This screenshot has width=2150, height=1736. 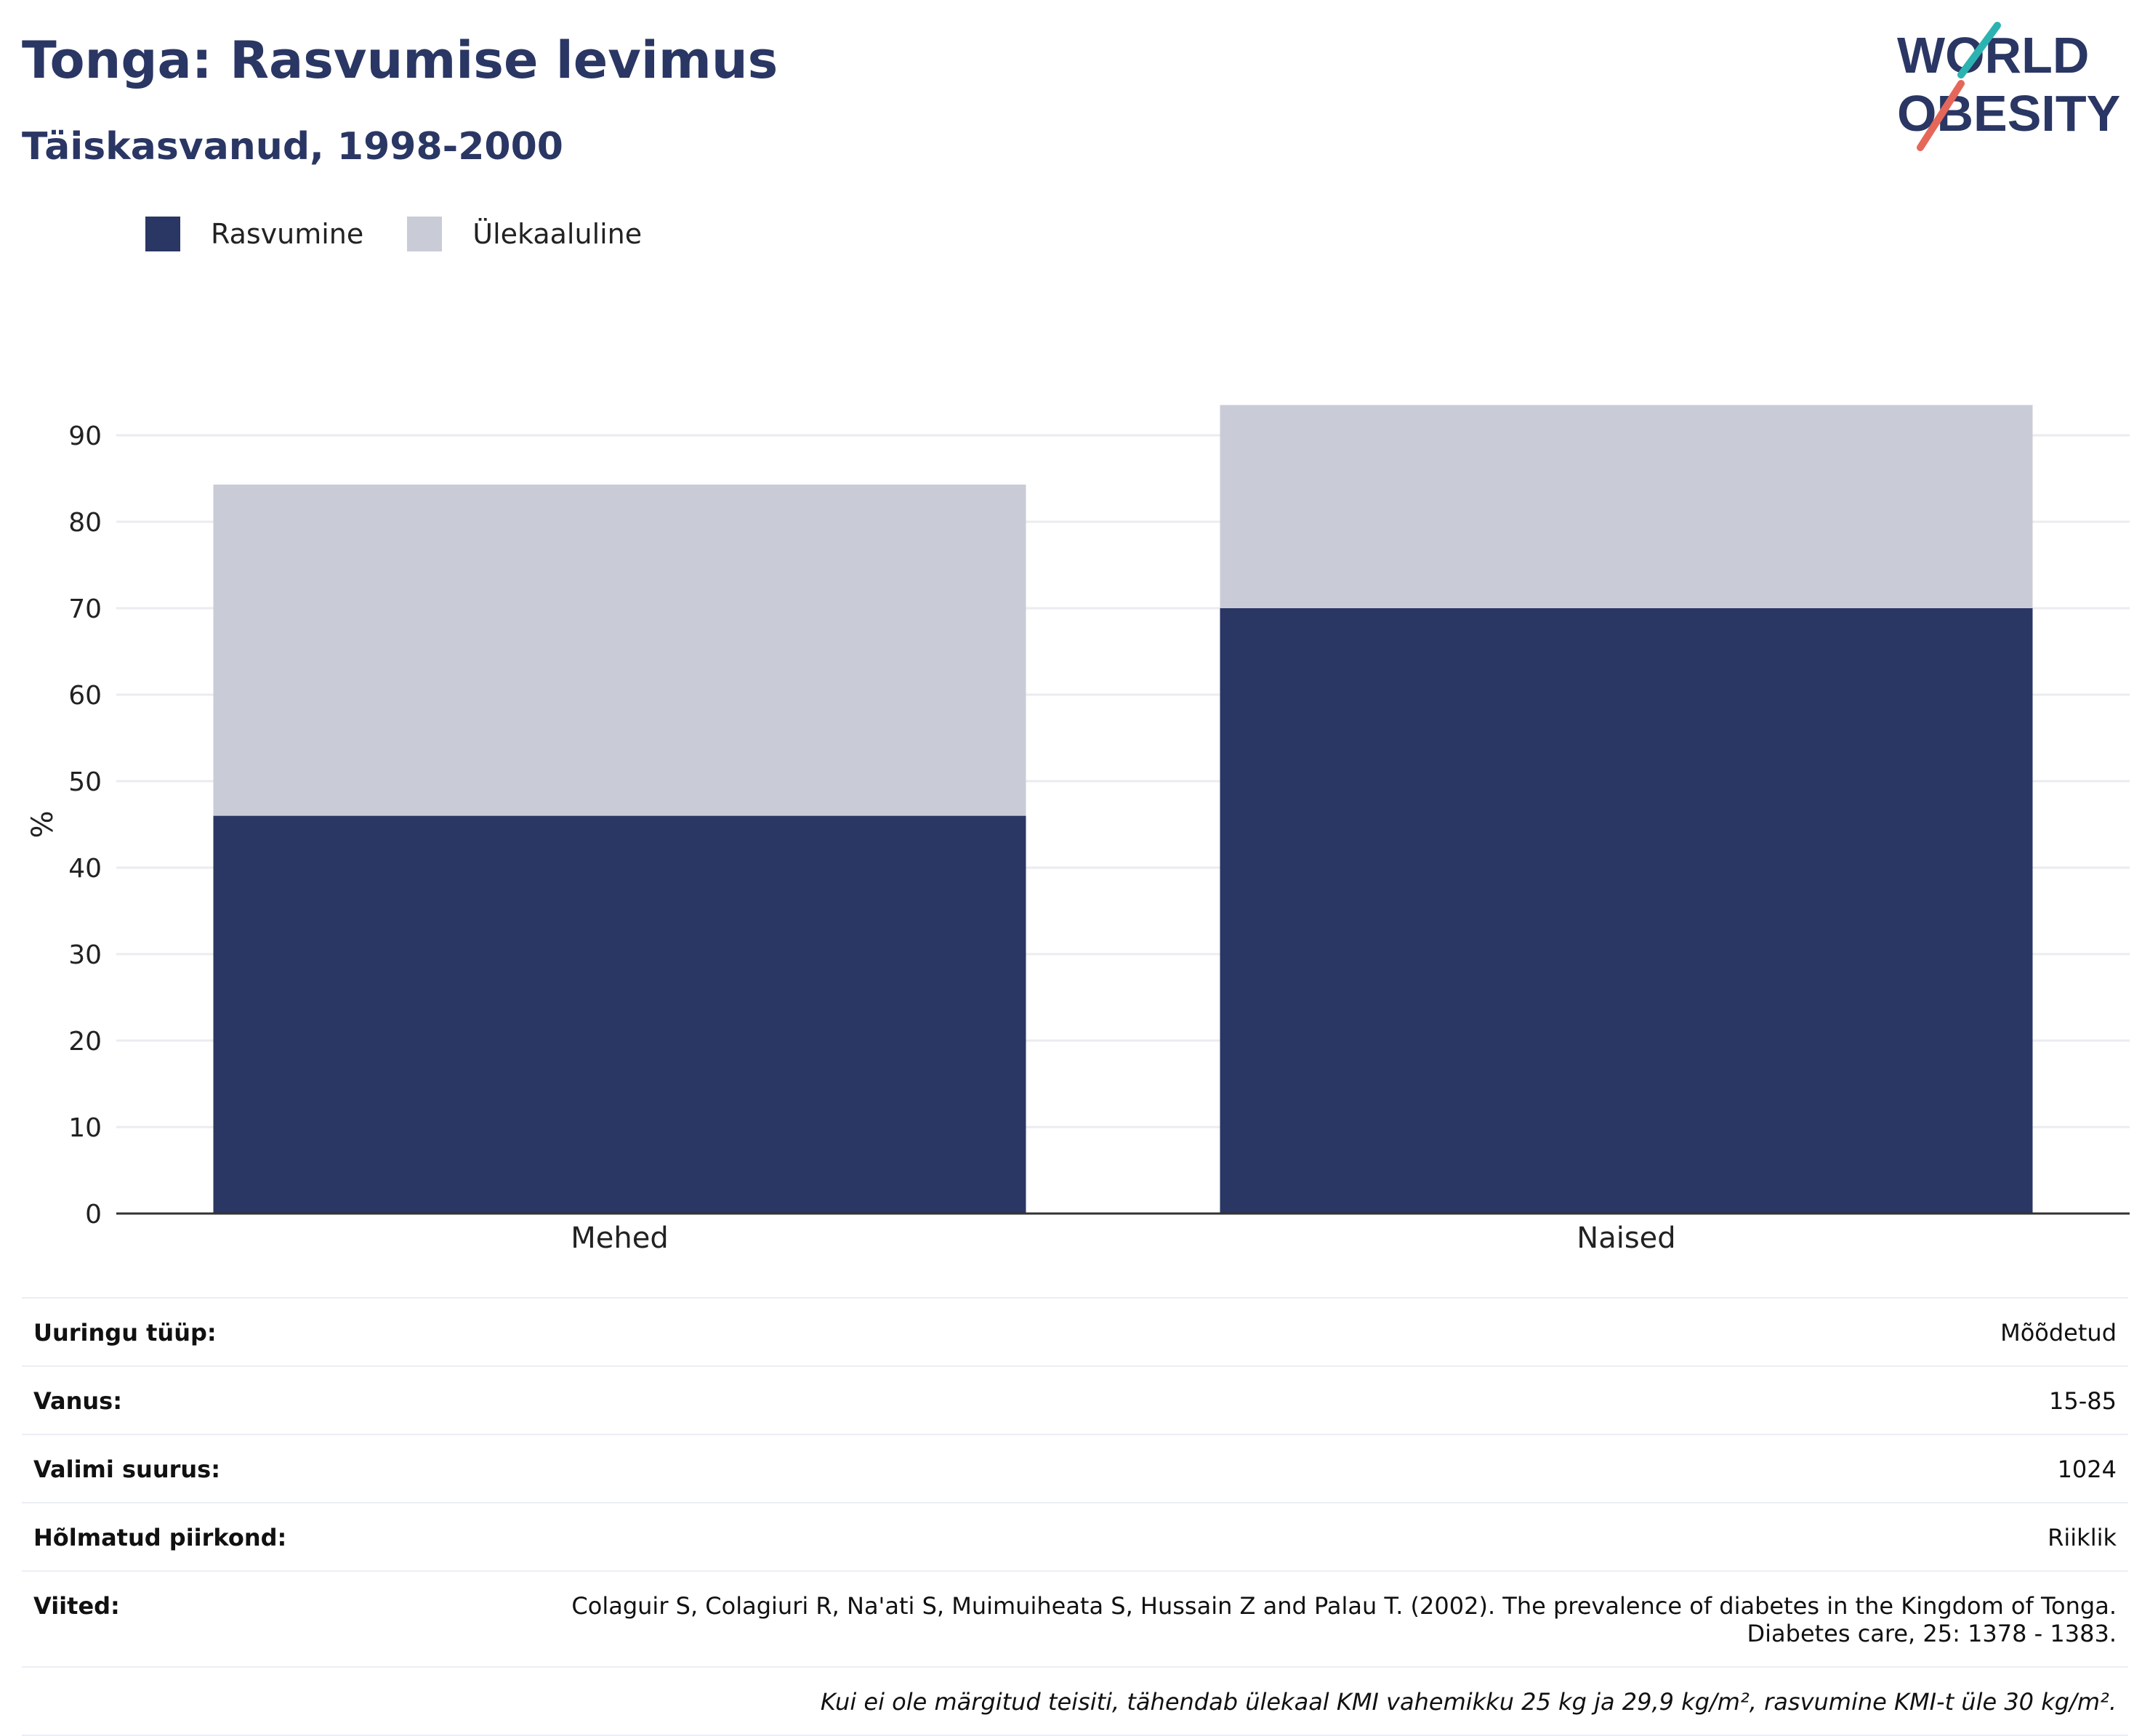 I want to click on legend-item-obese: Rasvumine, so click(x=254, y=234).